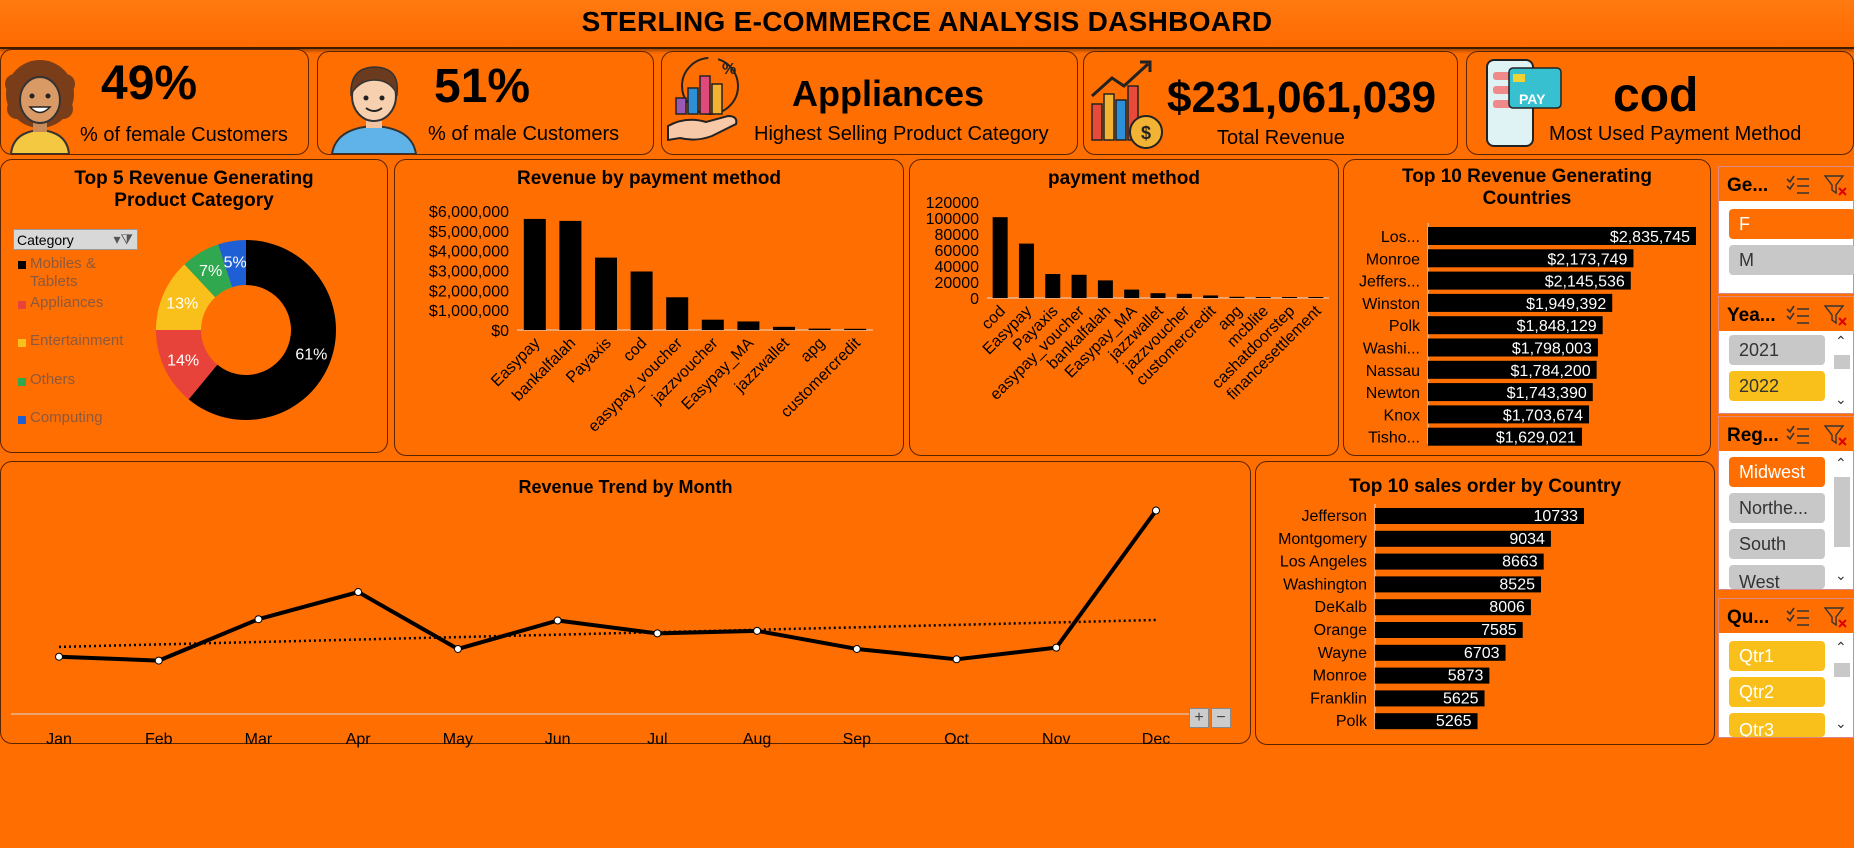 The width and height of the screenshot is (1854, 848). I want to click on legend-label-others: Others, so click(53, 379).